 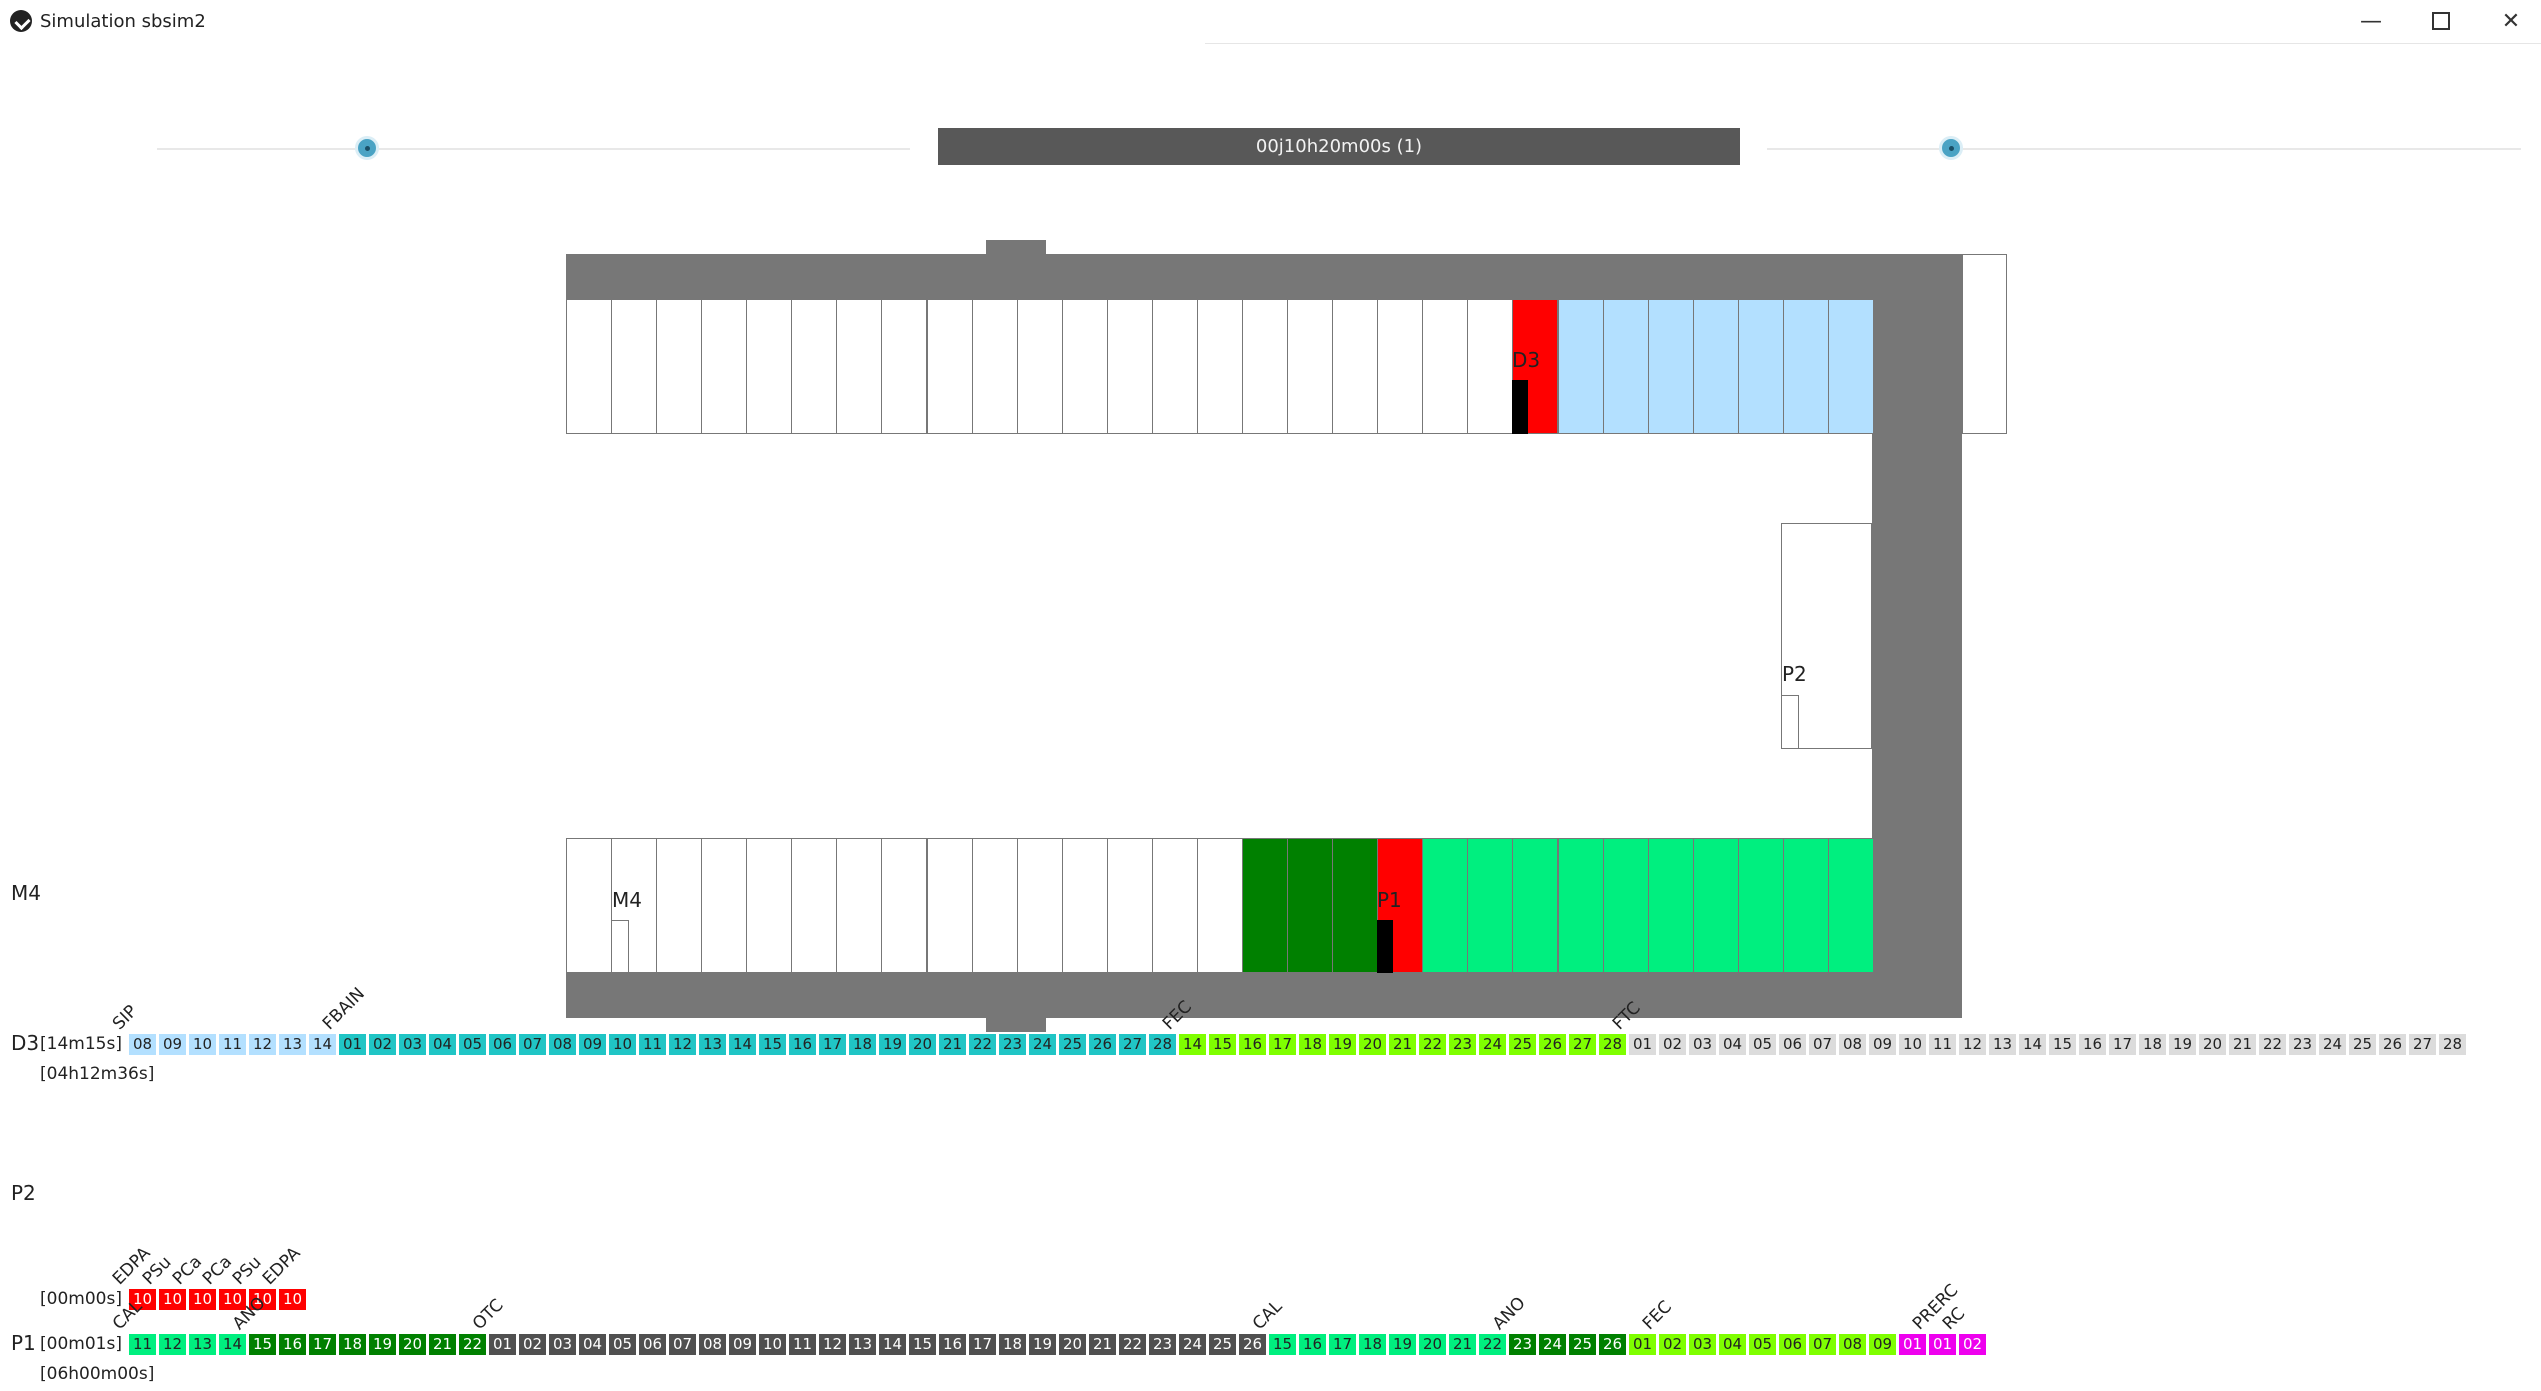 What do you see at coordinates (322, 1344) in the screenshot?
I see `p1-timeline-tile: 17` at bounding box center [322, 1344].